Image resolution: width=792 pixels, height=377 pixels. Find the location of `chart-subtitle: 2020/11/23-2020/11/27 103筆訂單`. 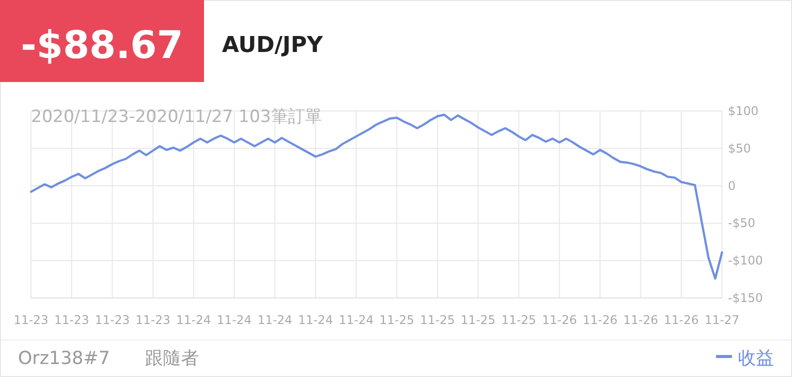

chart-subtitle: 2020/11/23-2020/11/27 103筆訂單 is located at coordinates (176, 117).